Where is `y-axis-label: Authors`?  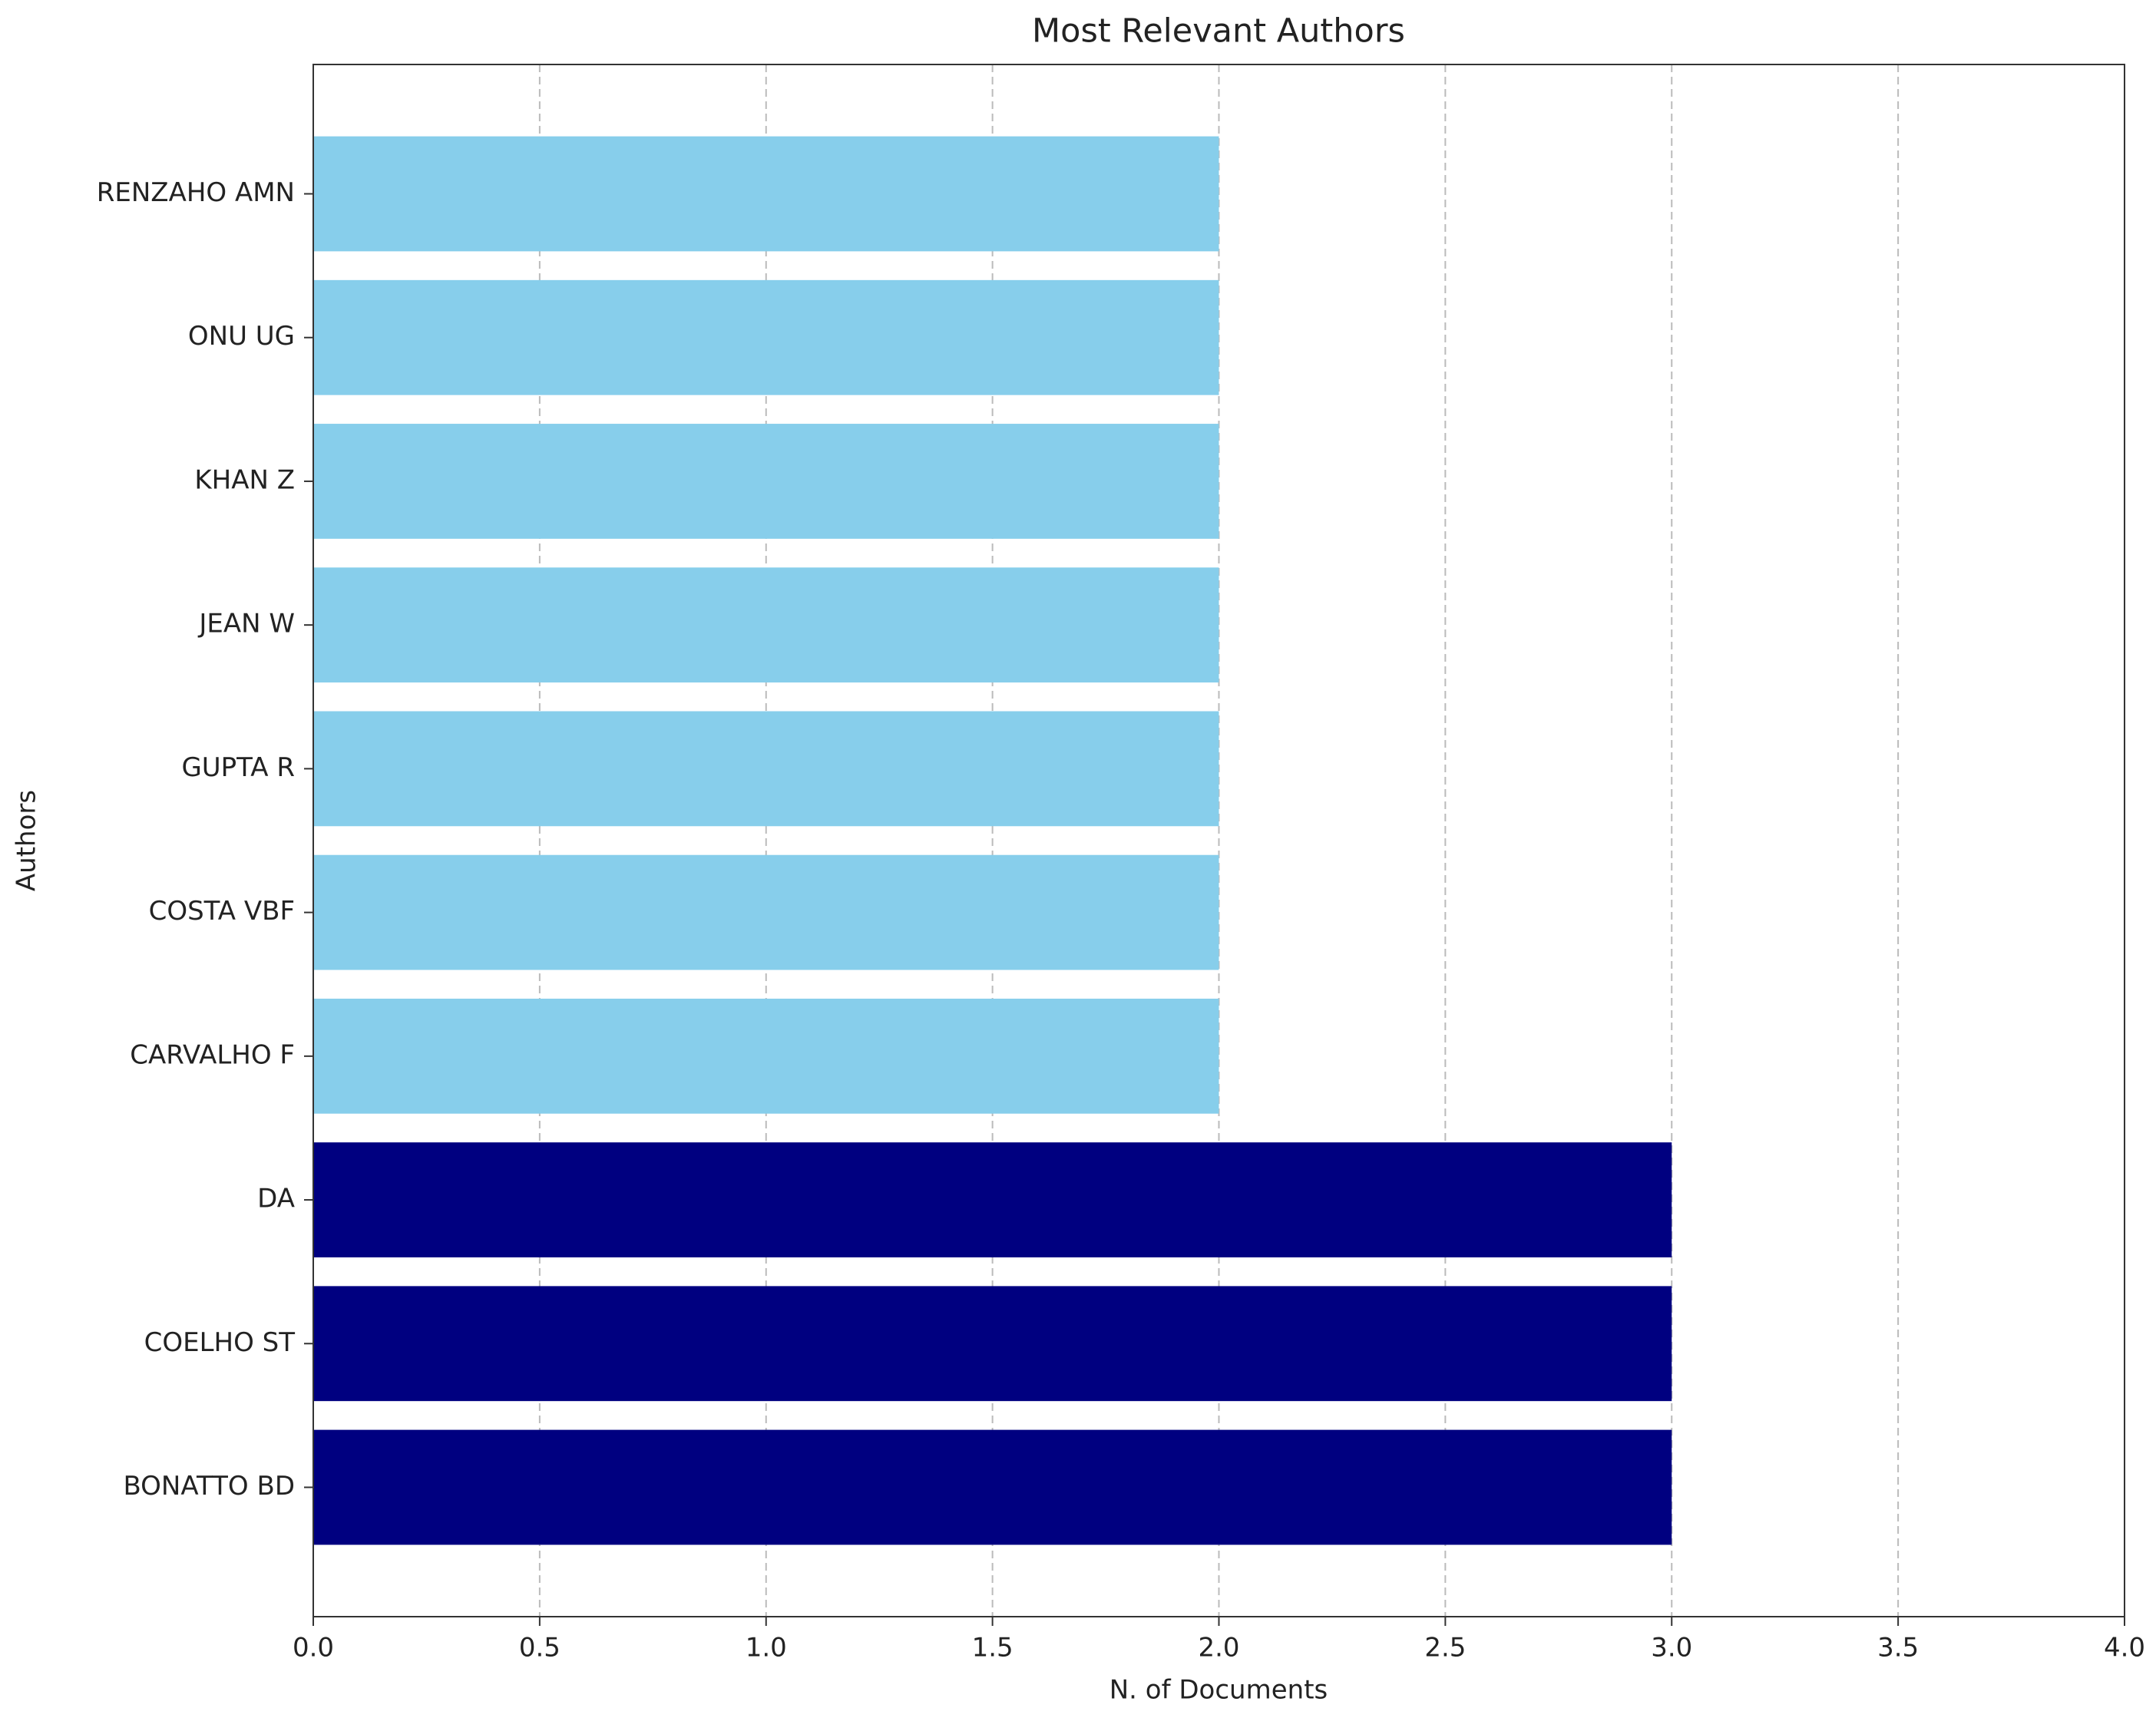 y-axis-label: Authors is located at coordinates (27, 840).